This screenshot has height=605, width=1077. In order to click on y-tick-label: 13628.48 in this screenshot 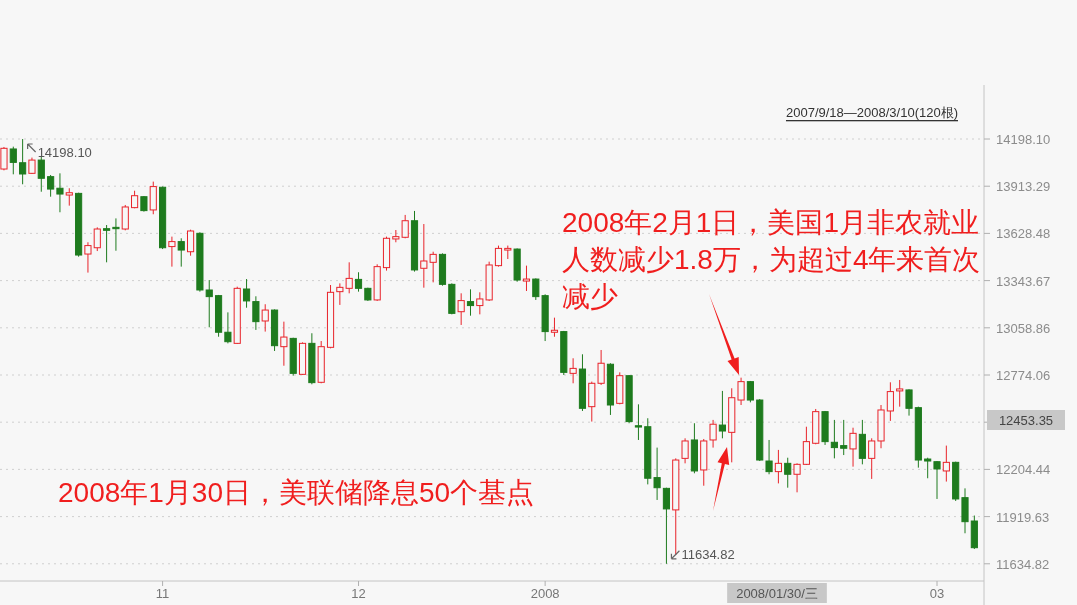, I will do `click(1023, 233)`.